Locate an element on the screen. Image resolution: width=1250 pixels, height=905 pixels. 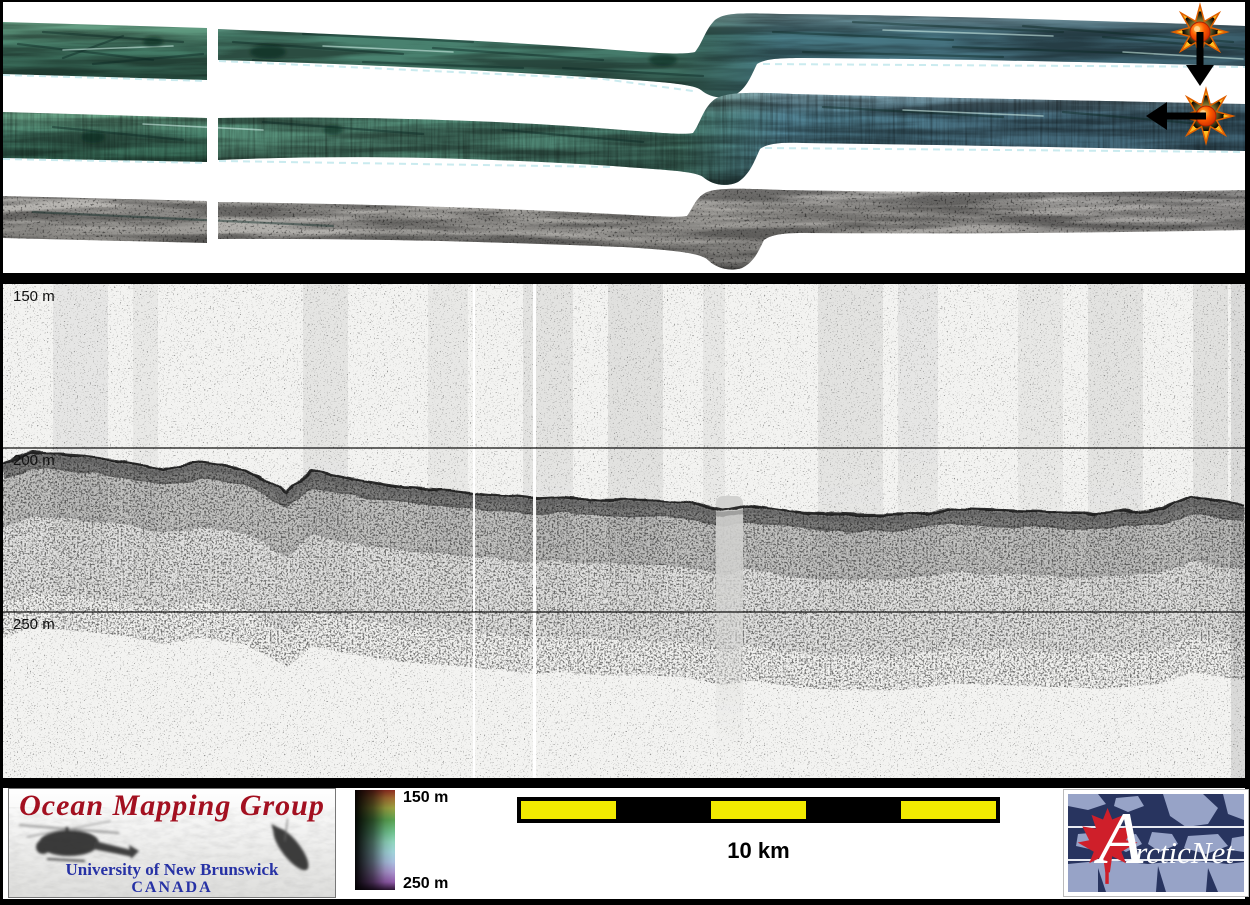
left-arrow-icon is located at coordinates (1176, 116).